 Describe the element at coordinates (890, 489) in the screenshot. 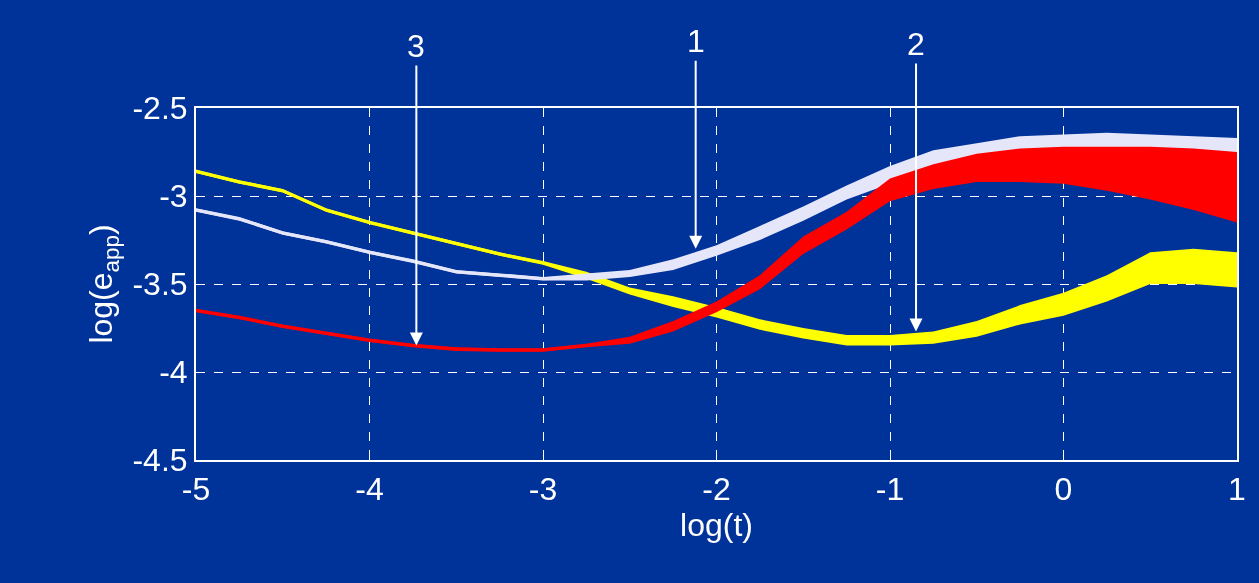

I see `x-tick-label: -1` at that location.